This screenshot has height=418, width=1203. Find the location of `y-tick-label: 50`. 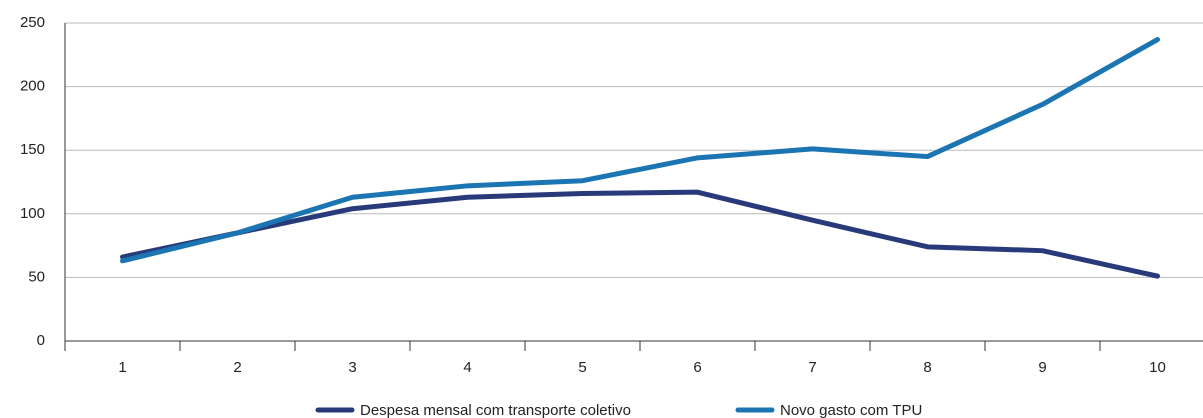

y-tick-label: 50 is located at coordinates (36, 276).